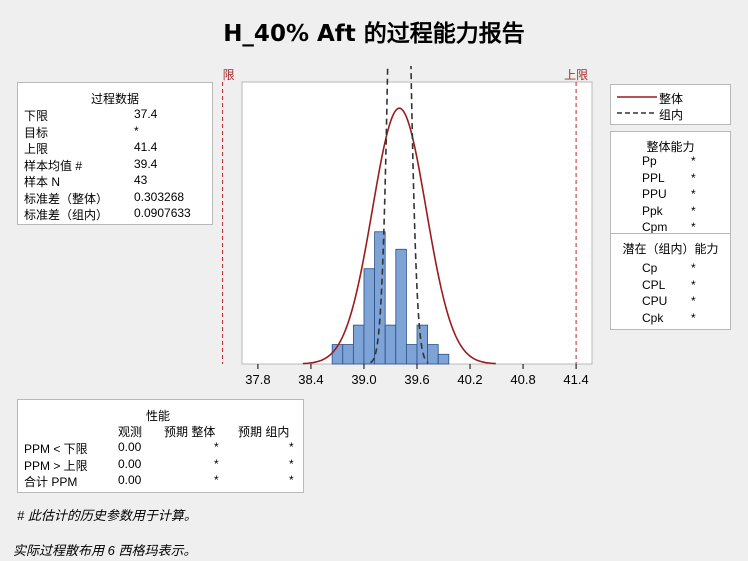 The image size is (748, 561). What do you see at coordinates (53, 165) in the screenshot?
I see `process-data-label: 样本均值 #` at bounding box center [53, 165].